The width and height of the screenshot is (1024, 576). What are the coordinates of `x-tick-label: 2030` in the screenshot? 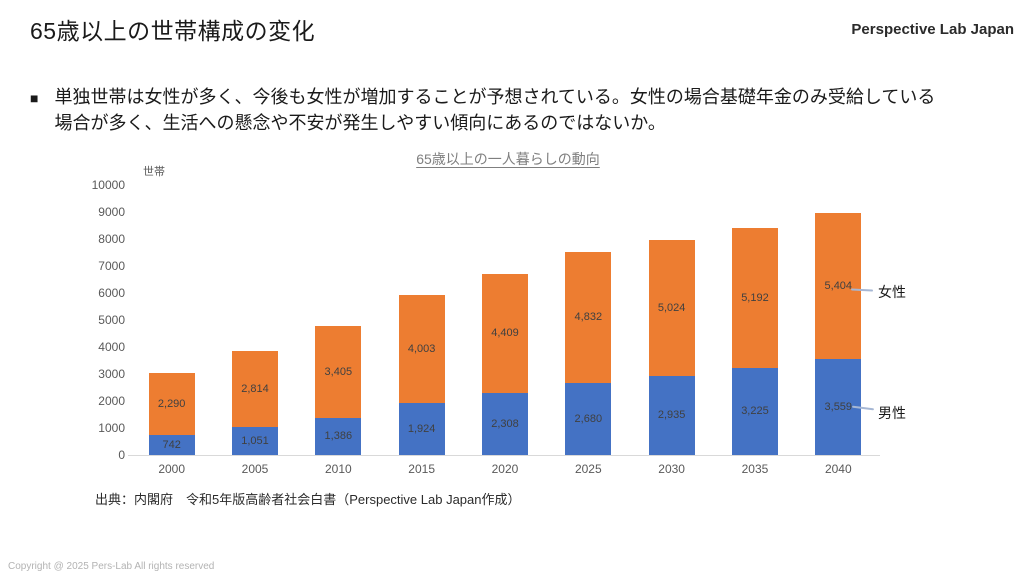 It's located at (671, 469).